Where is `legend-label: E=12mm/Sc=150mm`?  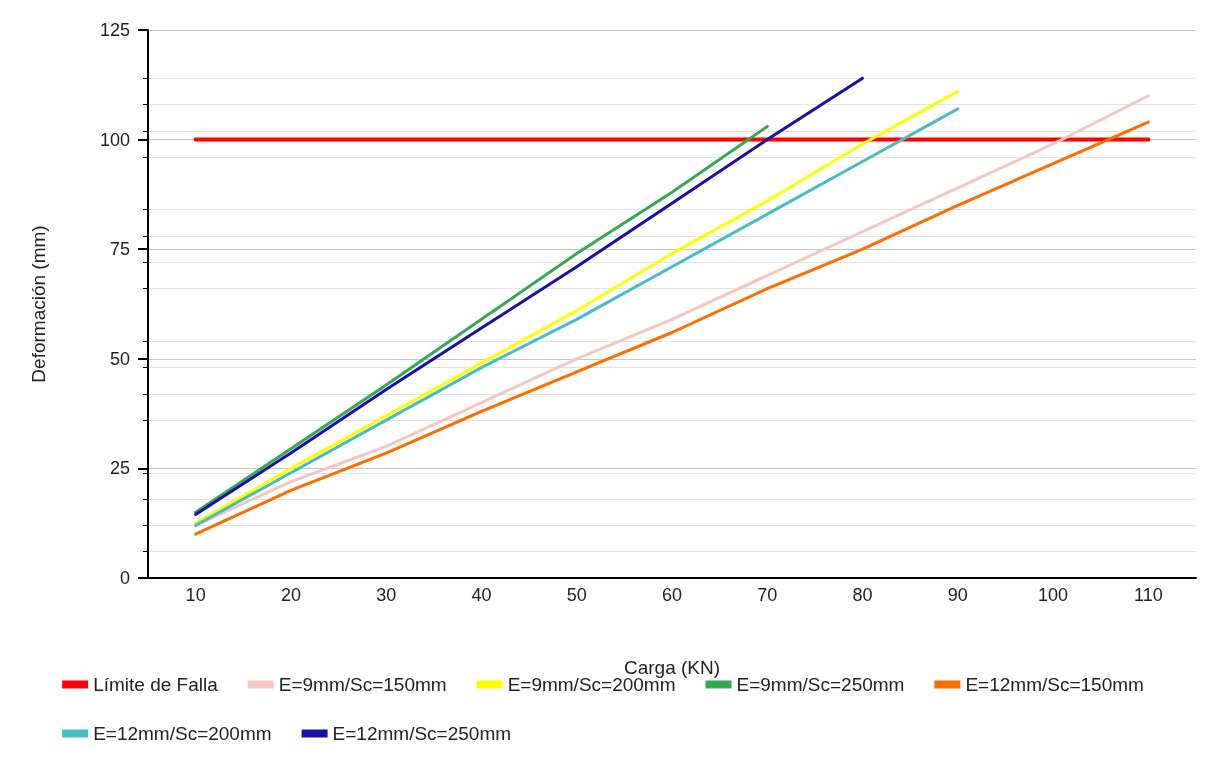
legend-label: E=12mm/Sc=150mm is located at coordinates (1054, 684).